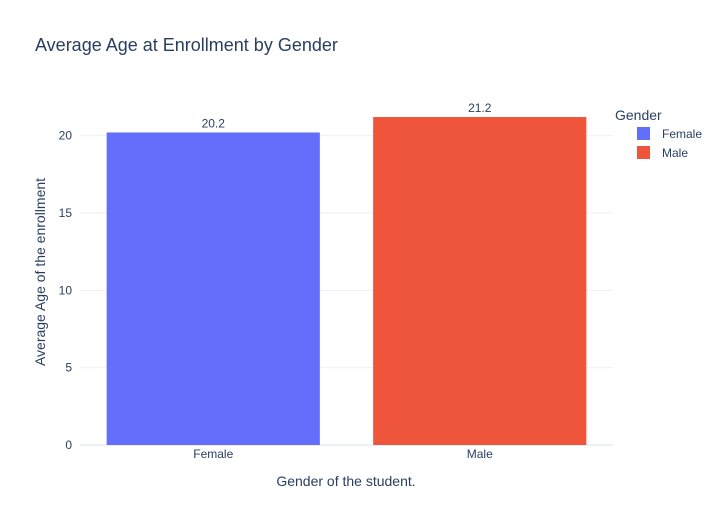 The width and height of the screenshot is (725, 525). I want to click on legend-item-female: Female, so click(669, 134).